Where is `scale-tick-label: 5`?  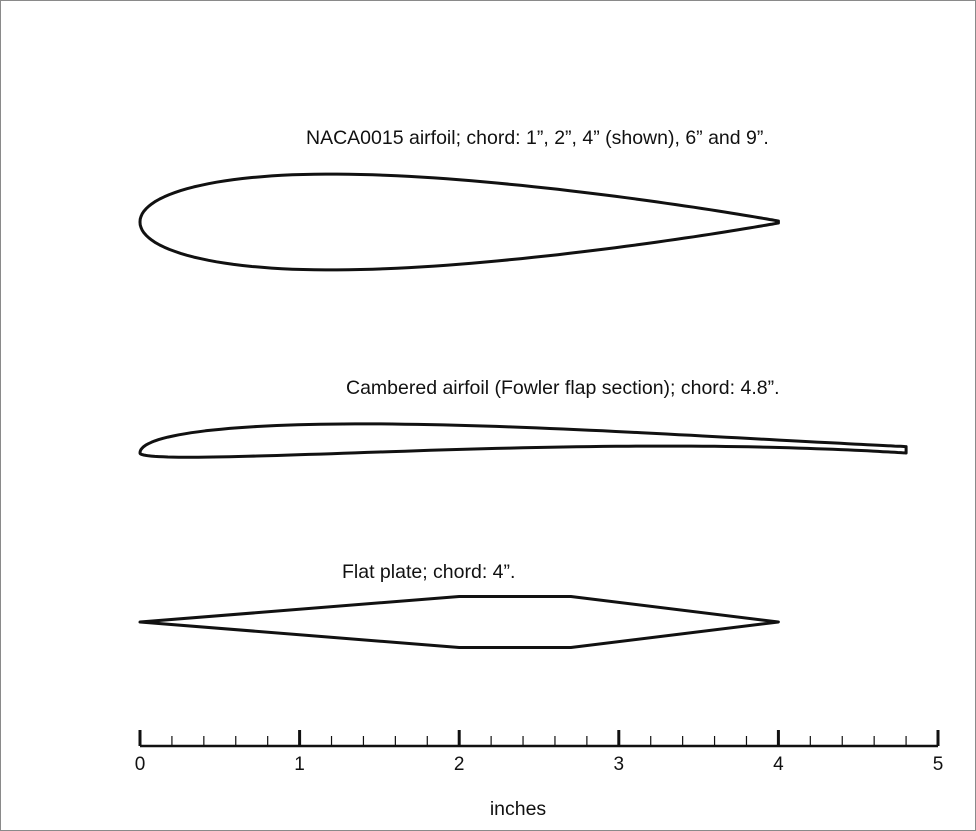 scale-tick-label: 5 is located at coordinates (938, 764).